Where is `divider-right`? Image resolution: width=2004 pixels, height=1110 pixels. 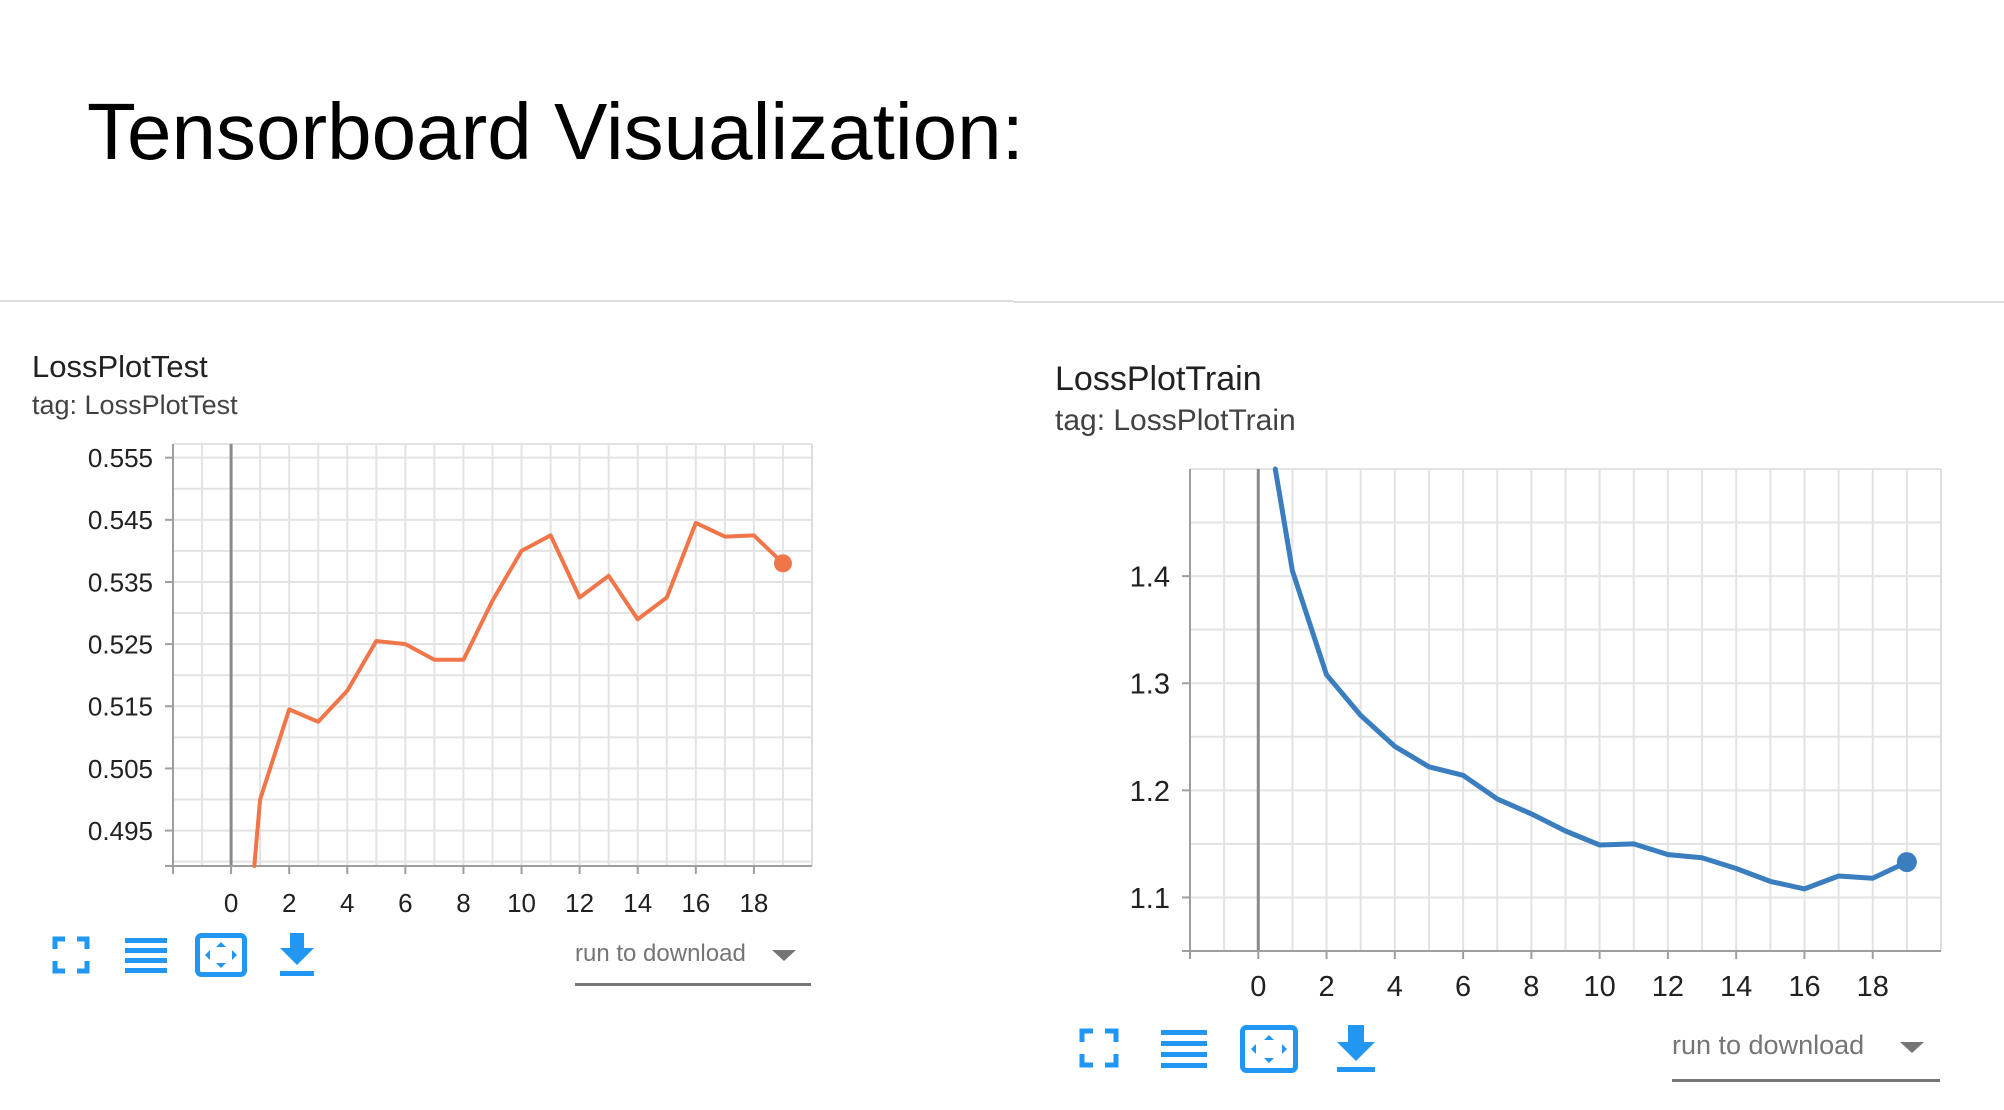 divider-right is located at coordinates (1508, 302).